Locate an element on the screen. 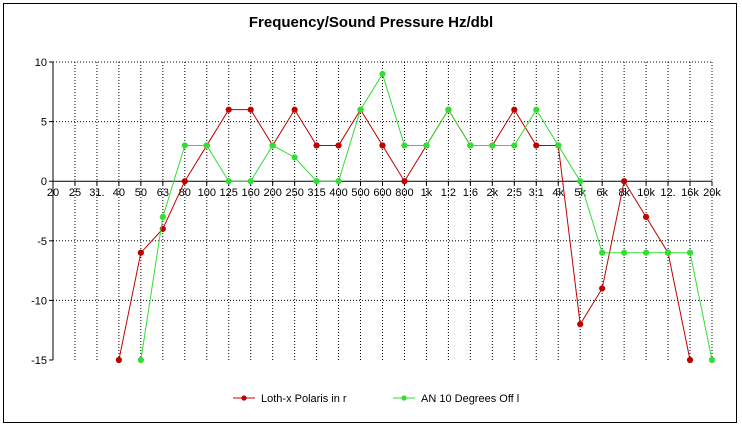  x-tick-label: 2:5 is located at coordinates (514, 193).